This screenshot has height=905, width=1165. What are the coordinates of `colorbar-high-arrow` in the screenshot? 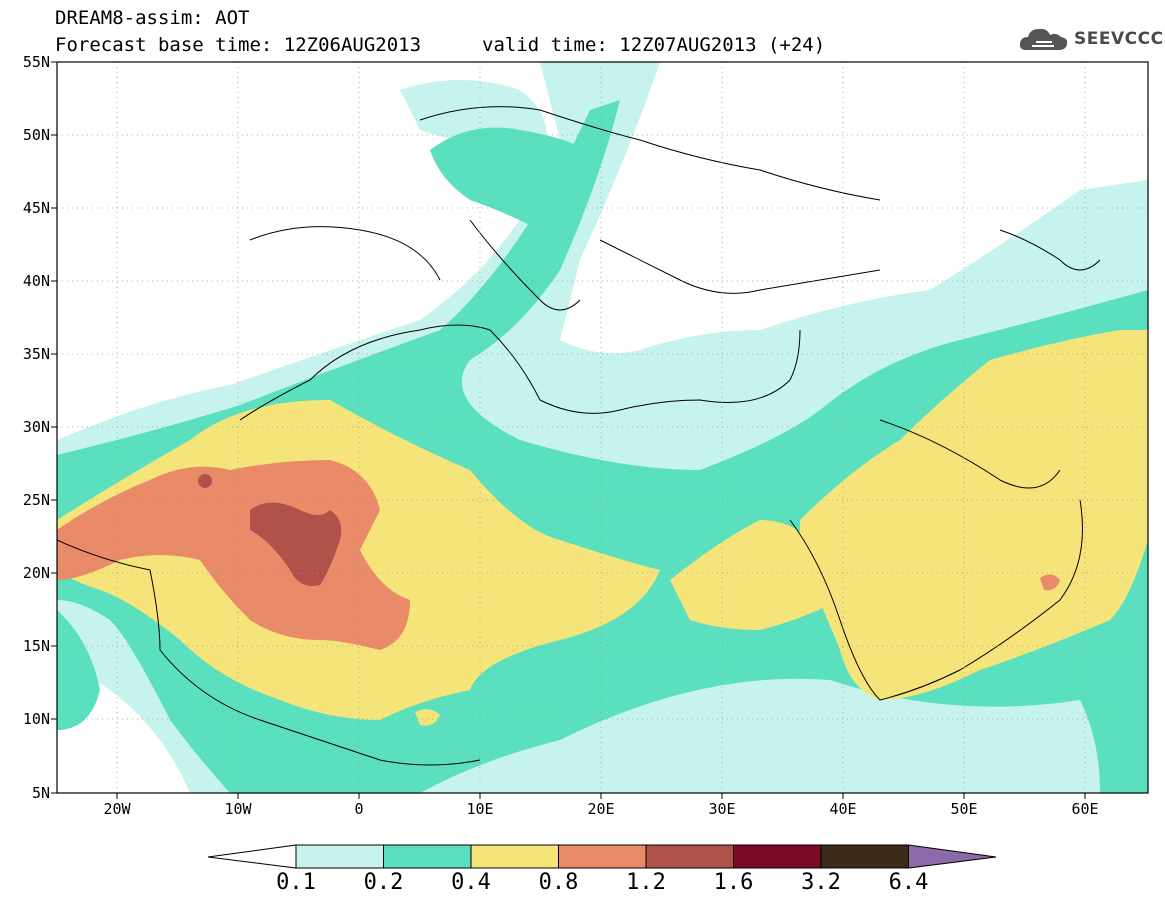 It's located at (952, 856).